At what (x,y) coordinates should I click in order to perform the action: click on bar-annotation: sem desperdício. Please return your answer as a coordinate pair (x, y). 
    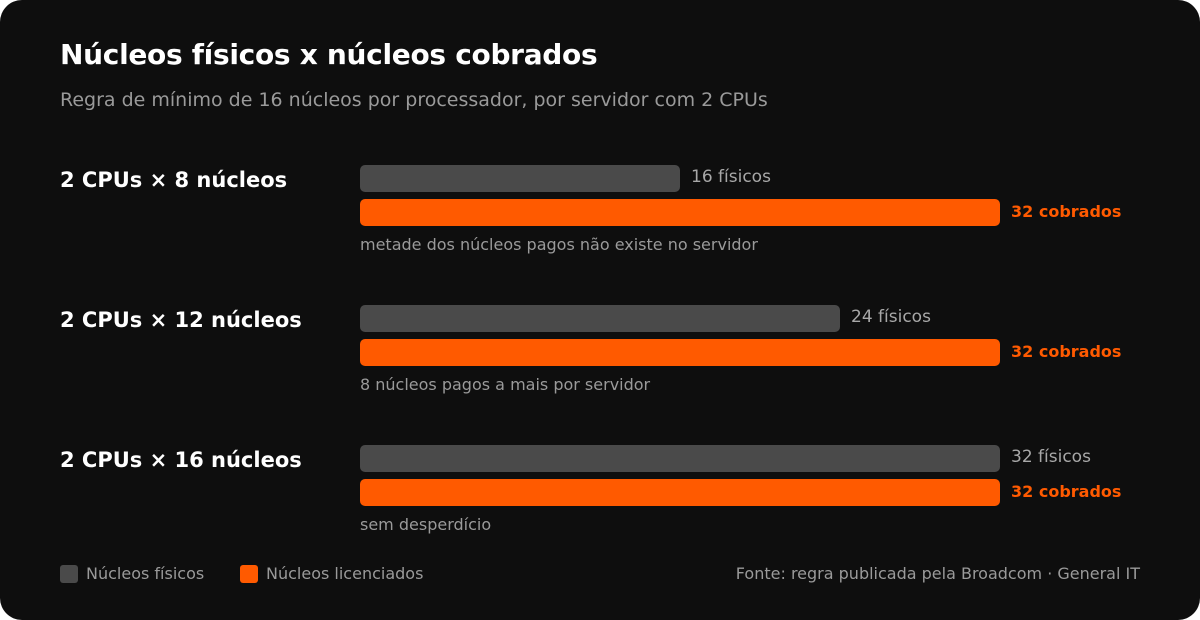
    Looking at the image, I should click on (426, 524).